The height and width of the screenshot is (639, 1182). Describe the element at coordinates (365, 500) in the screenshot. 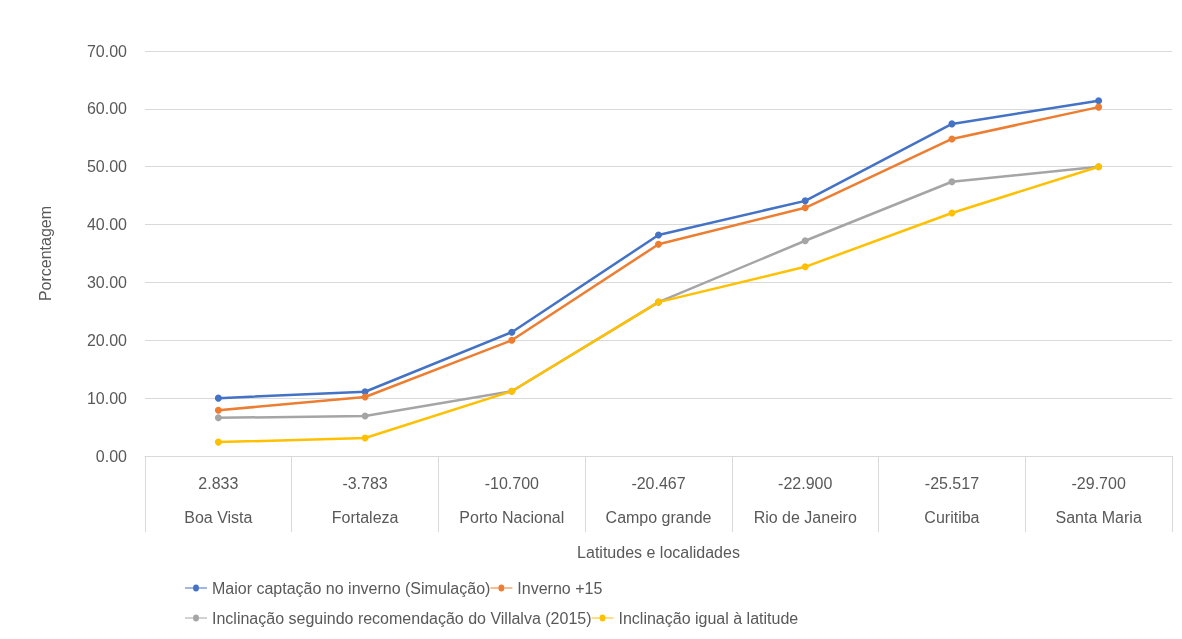

I see `x-tick-label: -3.783 Fortaleza` at that location.